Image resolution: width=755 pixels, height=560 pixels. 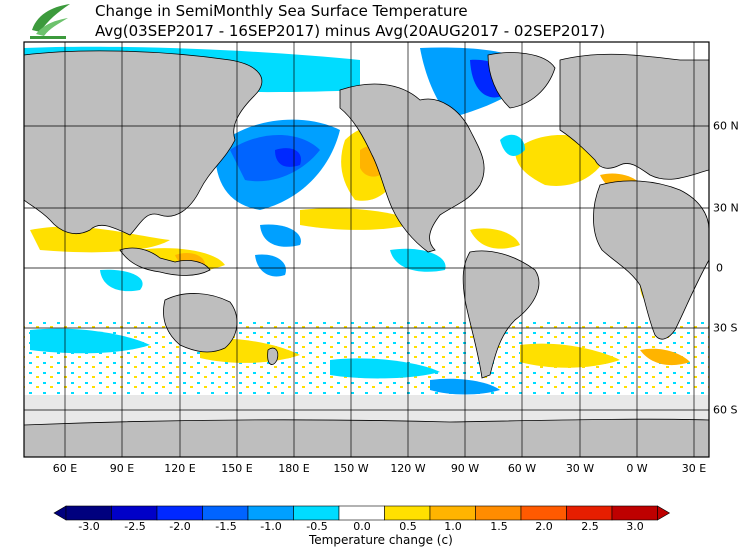 I want to click on lon-label-120e: 120 E, so click(x=180, y=468).